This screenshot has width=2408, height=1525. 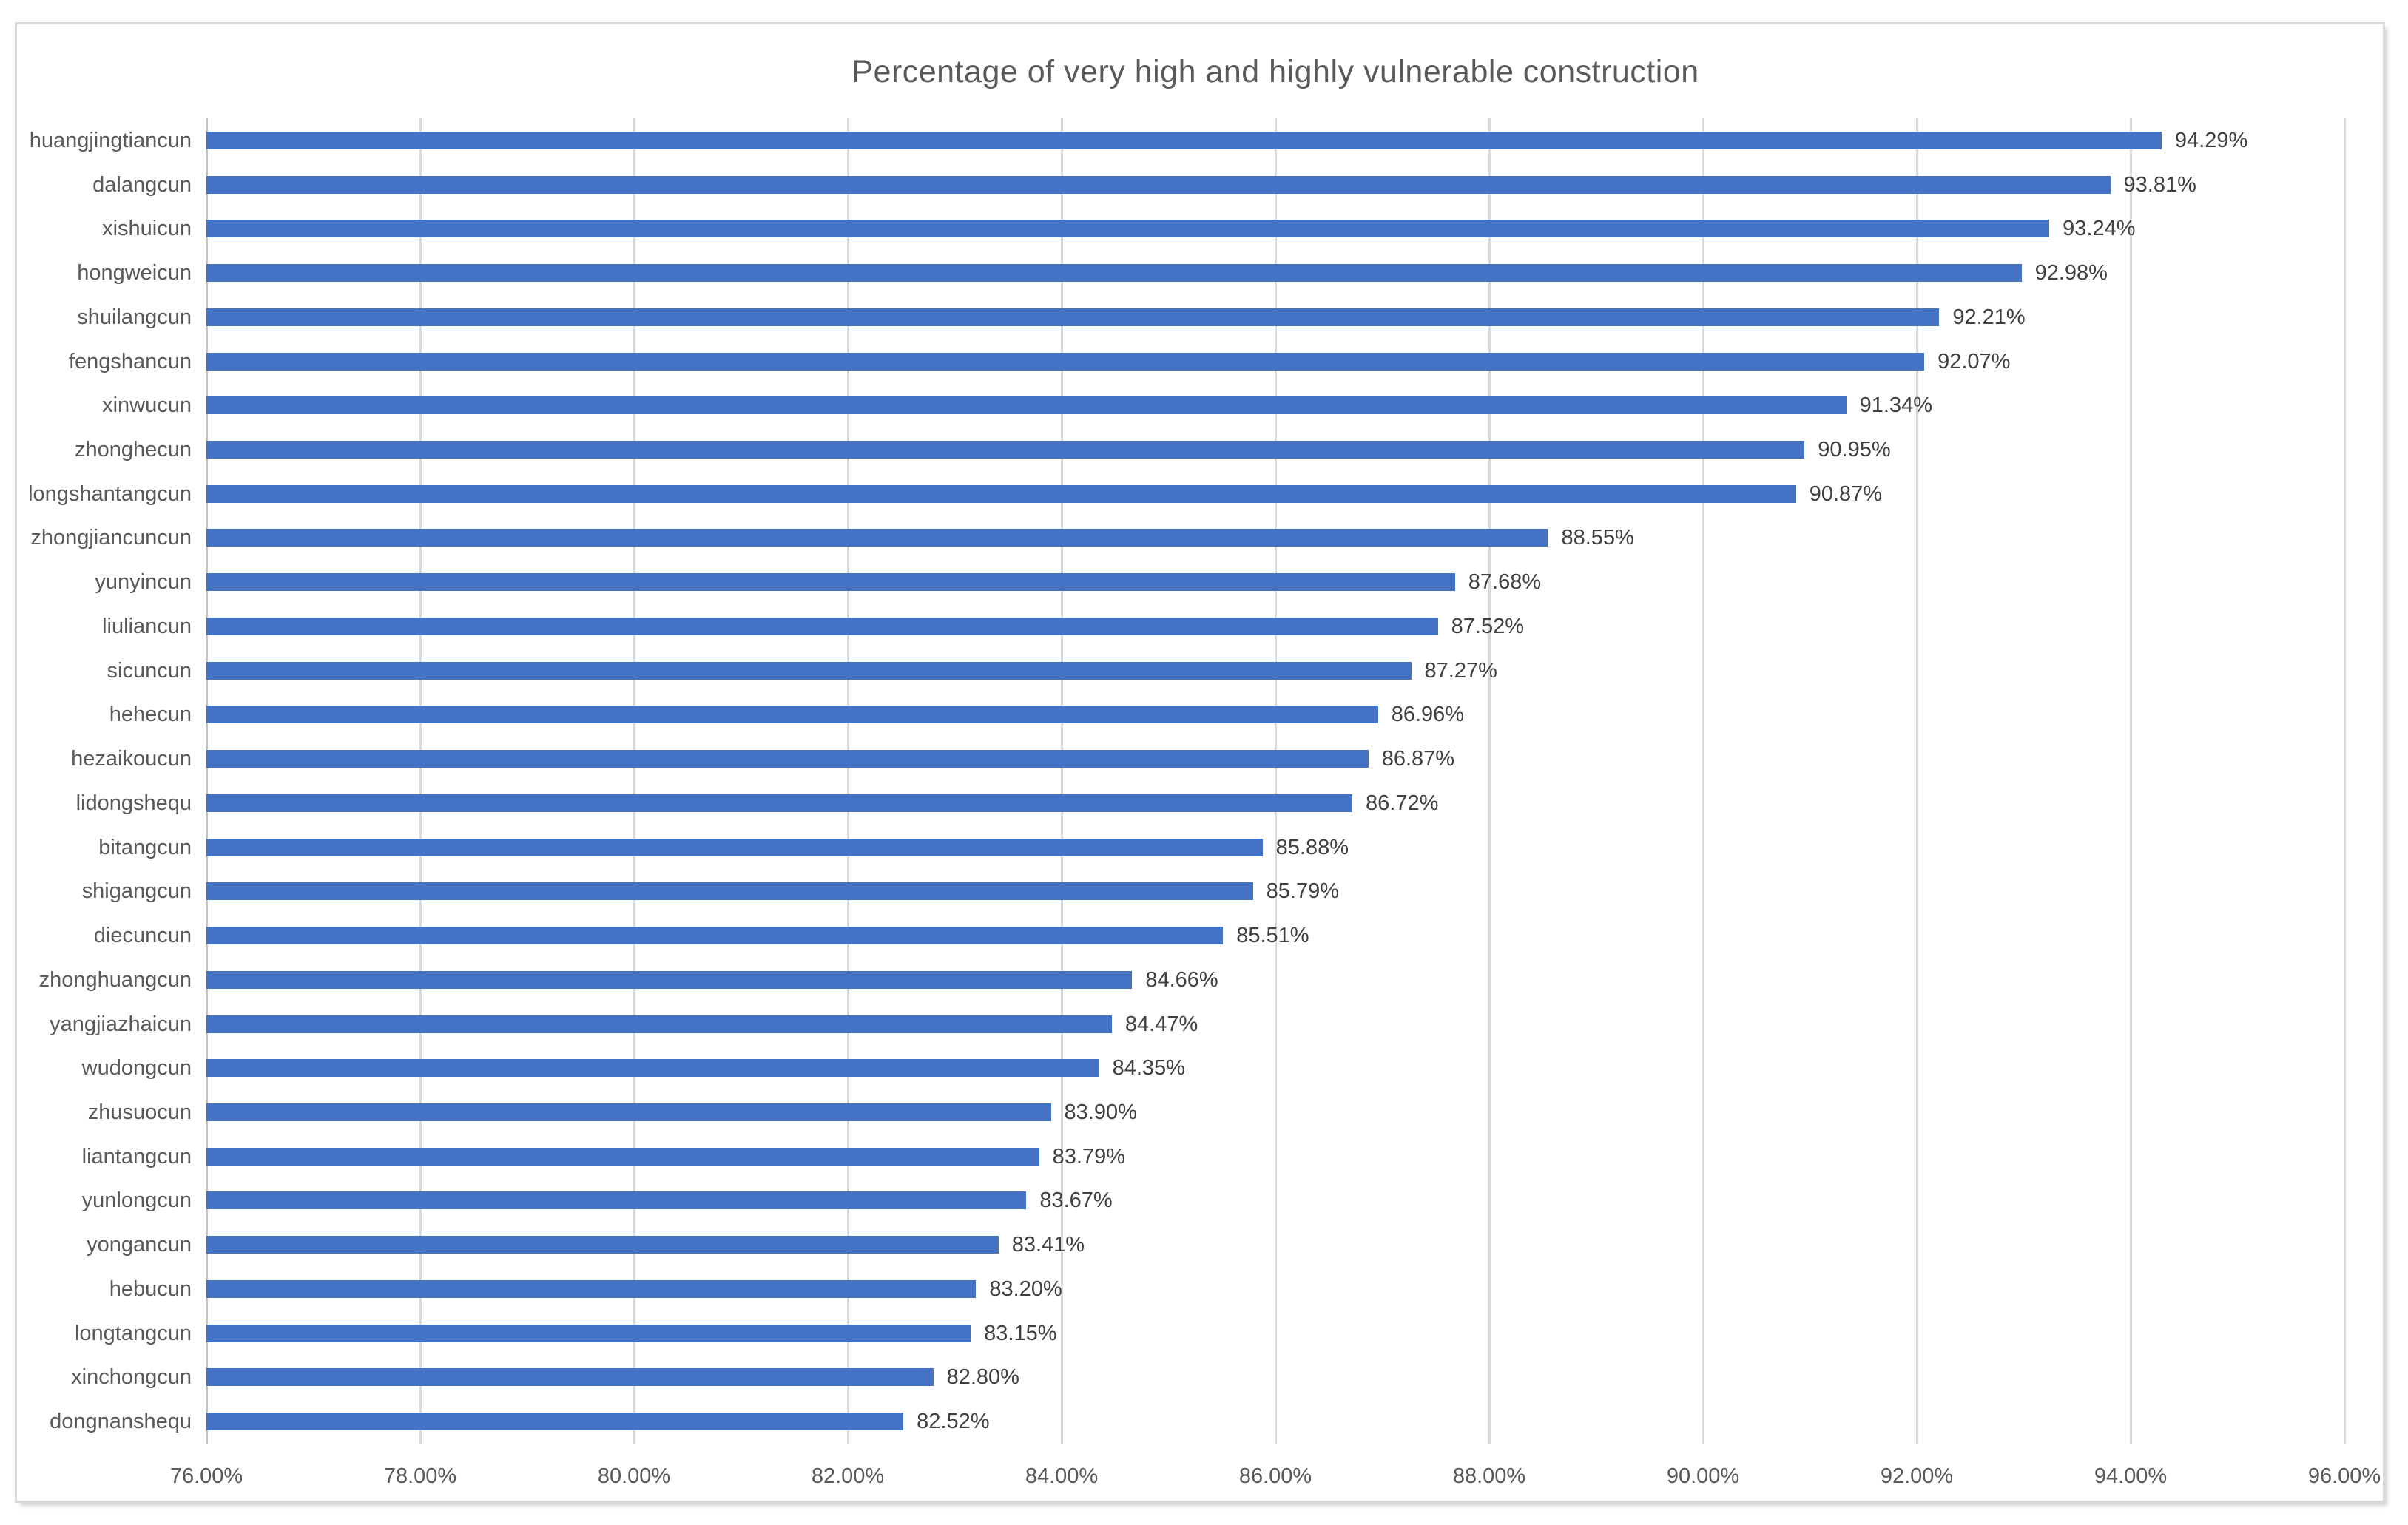 What do you see at coordinates (2131, 1476) in the screenshot?
I see `x-axis-tick-label: 94.00%` at bounding box center [2131, 1476].